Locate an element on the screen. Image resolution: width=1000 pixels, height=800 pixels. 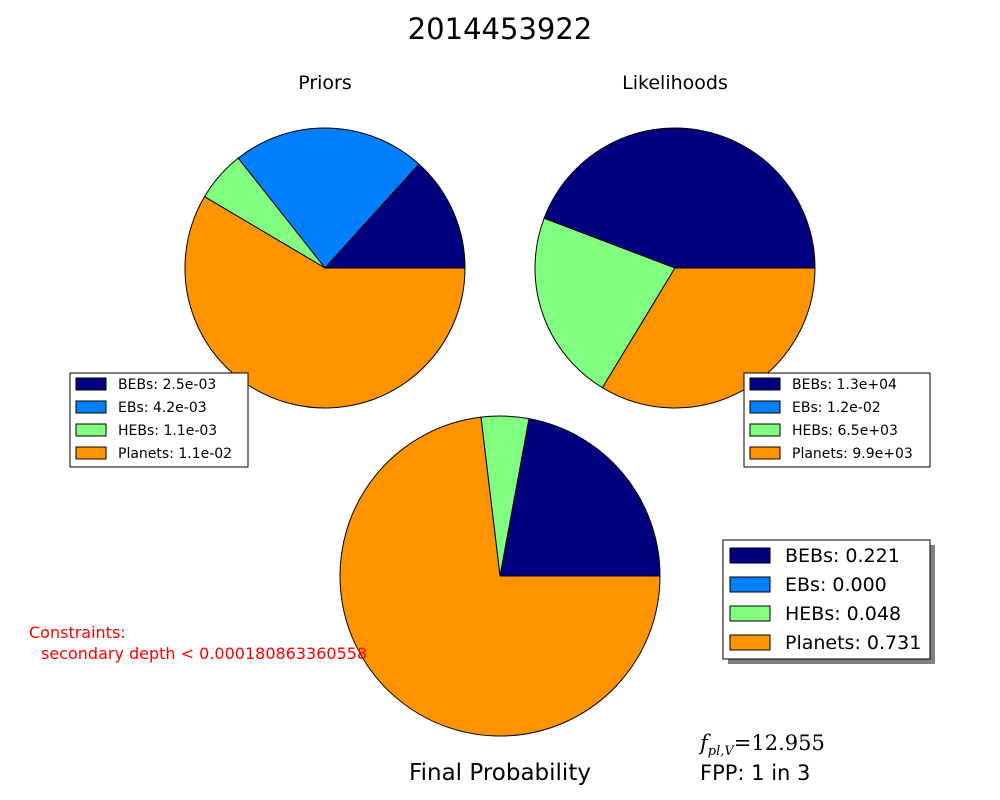
legend-priors-label-bebs: BEBs: 2.5e-03 is located at coordinates (167, 385).